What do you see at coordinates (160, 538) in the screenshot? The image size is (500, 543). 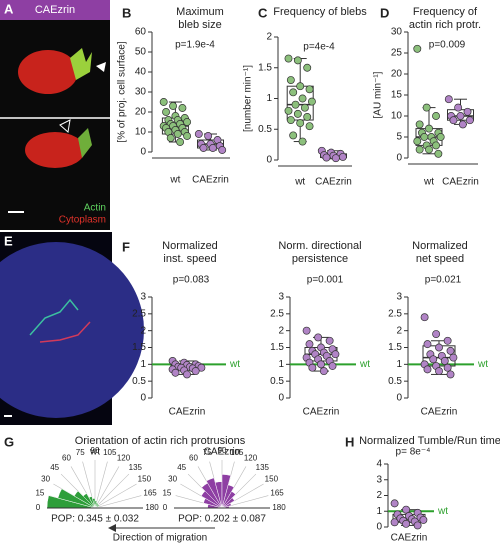 I see `arrow-label: Direction of migration` at bounding box center [160, 538].